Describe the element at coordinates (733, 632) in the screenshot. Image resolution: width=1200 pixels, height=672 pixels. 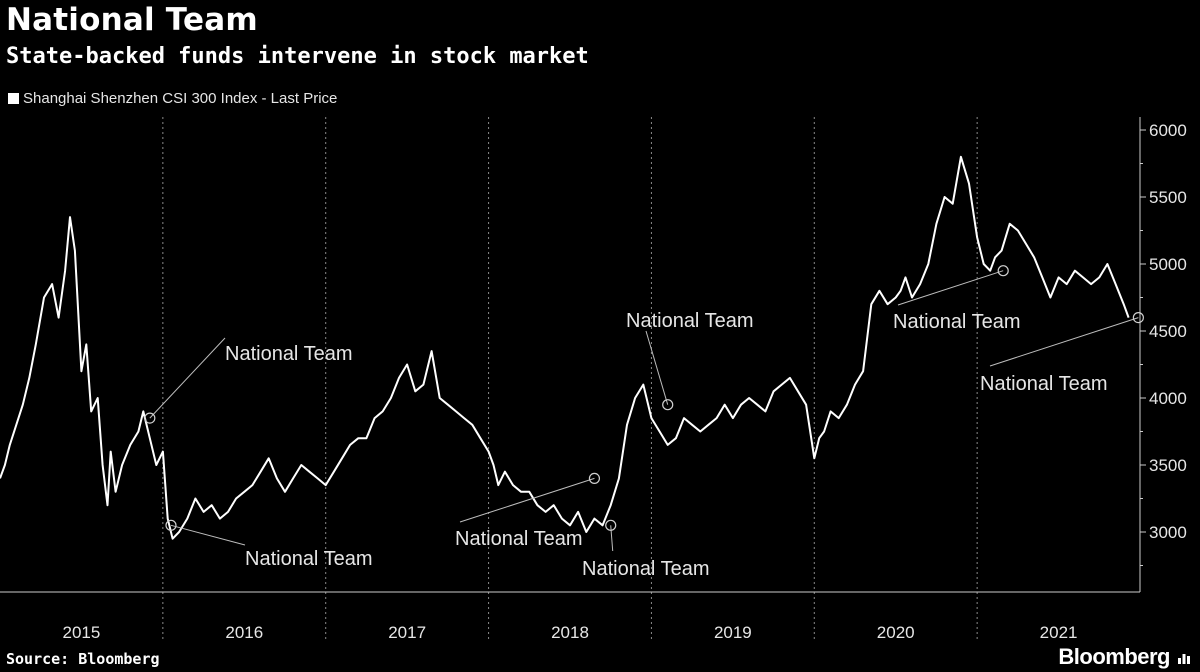
I see `x-tick-label: 2019` at that location.